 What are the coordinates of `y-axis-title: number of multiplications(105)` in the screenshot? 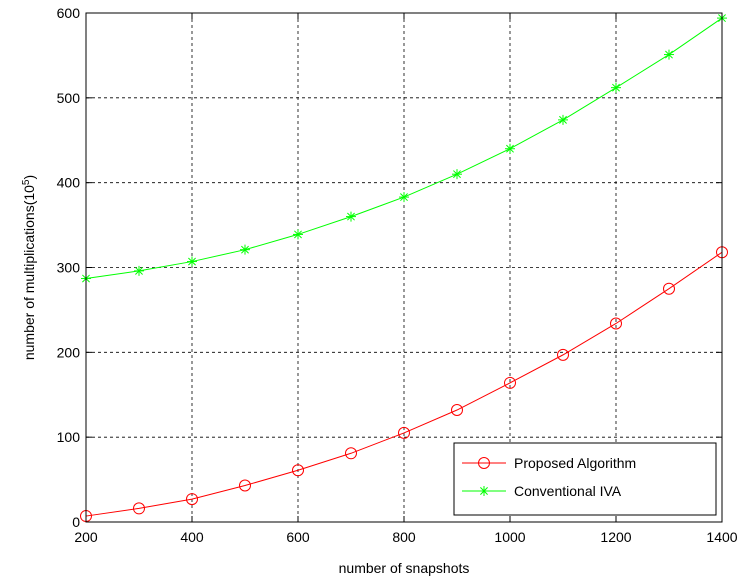 It's located at (29, 267).